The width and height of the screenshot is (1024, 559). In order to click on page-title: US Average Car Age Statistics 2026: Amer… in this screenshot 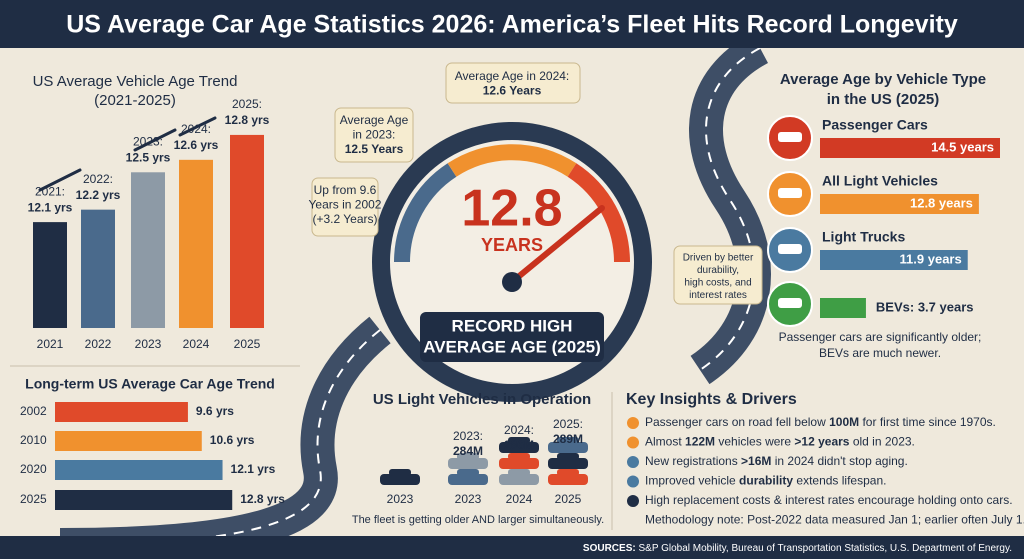, I will do `click(512, 25)`.